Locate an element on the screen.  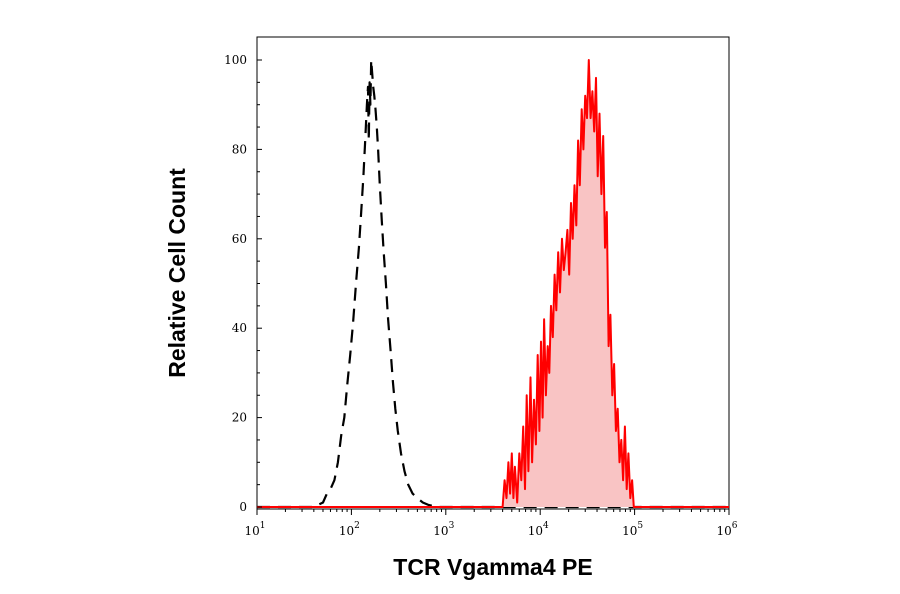
x-tick-label: 10⁵ is located at coordinates (632, 529).